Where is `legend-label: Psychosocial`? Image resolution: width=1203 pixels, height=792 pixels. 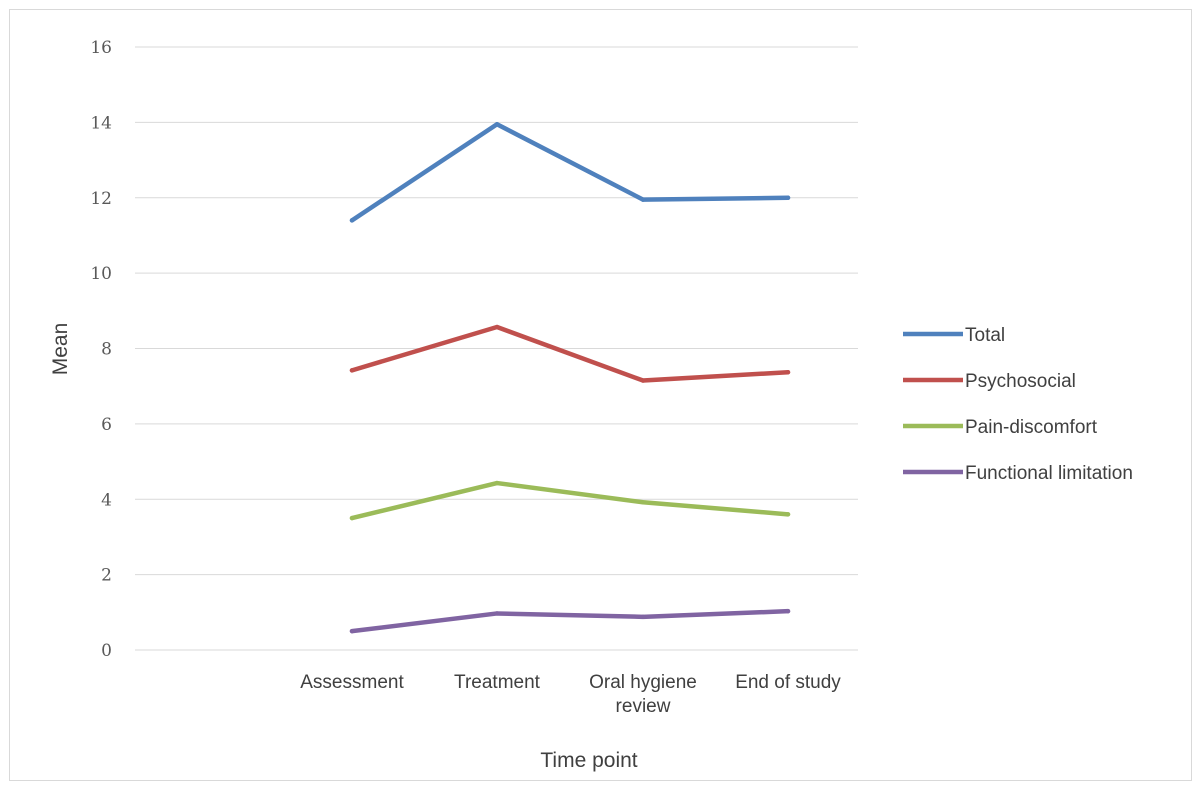 legend-label: Psychosocial is located at coordinates (1020, 381).